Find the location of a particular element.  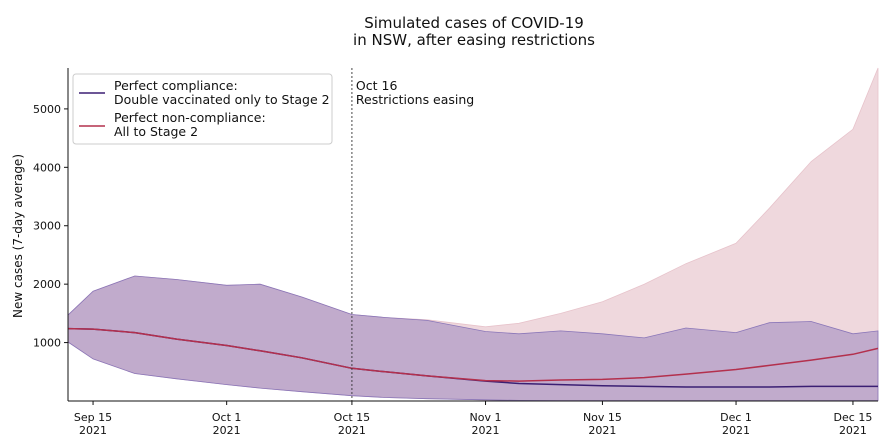

y-tick-label: 2000 is located at coordinates (47, 284).